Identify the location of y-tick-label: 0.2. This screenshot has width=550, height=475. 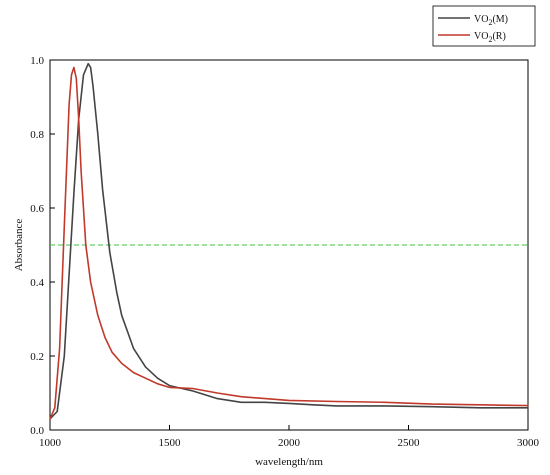
(37, 357).